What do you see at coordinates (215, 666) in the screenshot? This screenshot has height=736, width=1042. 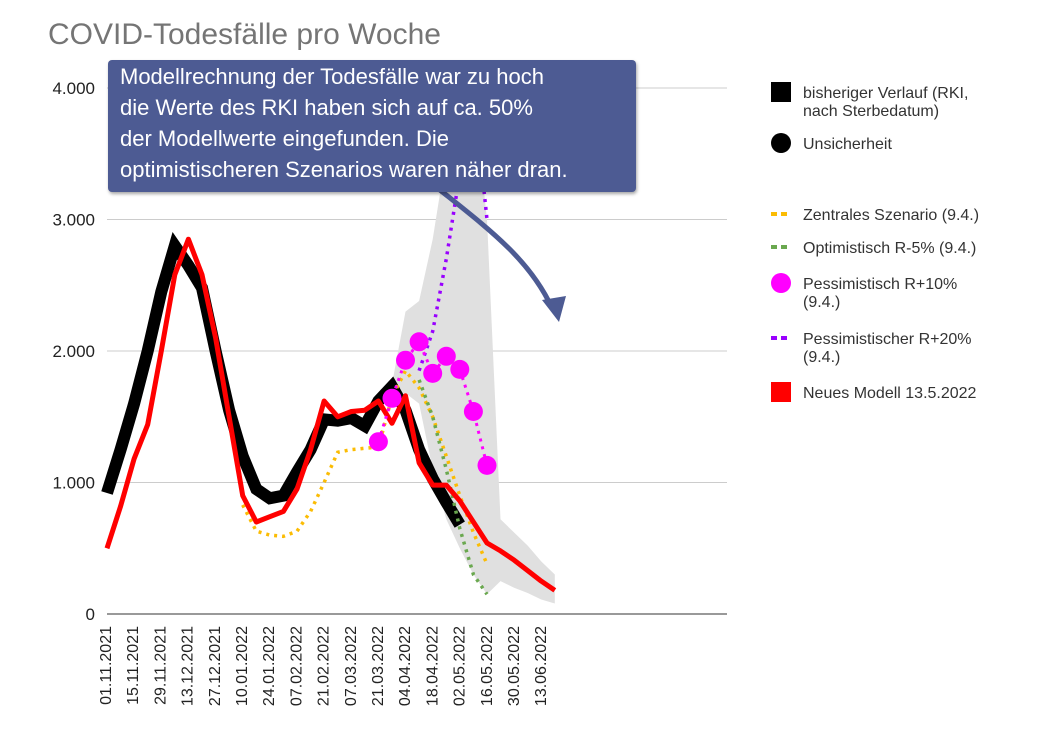 I see `x-tick-label: 27.12.2021` at bounding box center [215, 666].